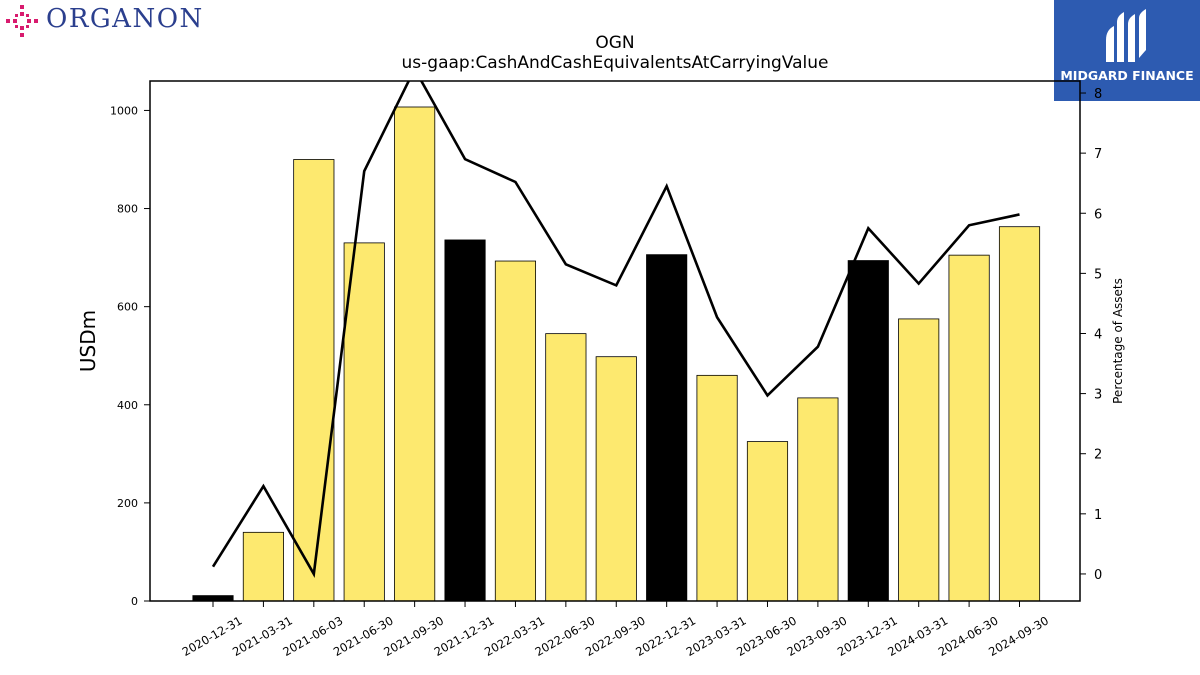  Describe the element at coordinates (125, 19) in the screenshot. I see `organon-wordmark: ORGANON` at that location.